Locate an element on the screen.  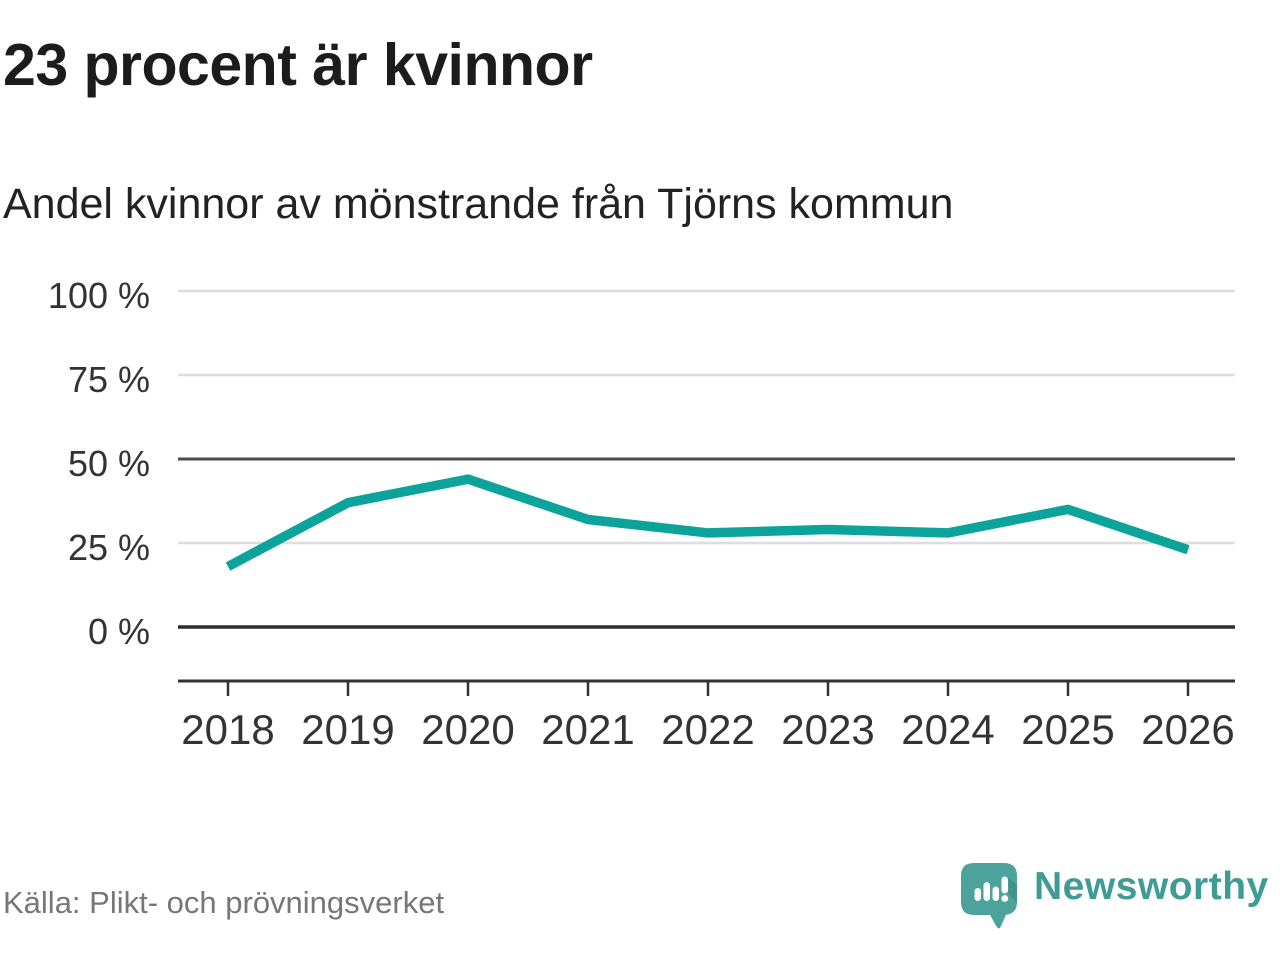
x-axis-label-2023: 2023 is located at coordinates (827, 729).